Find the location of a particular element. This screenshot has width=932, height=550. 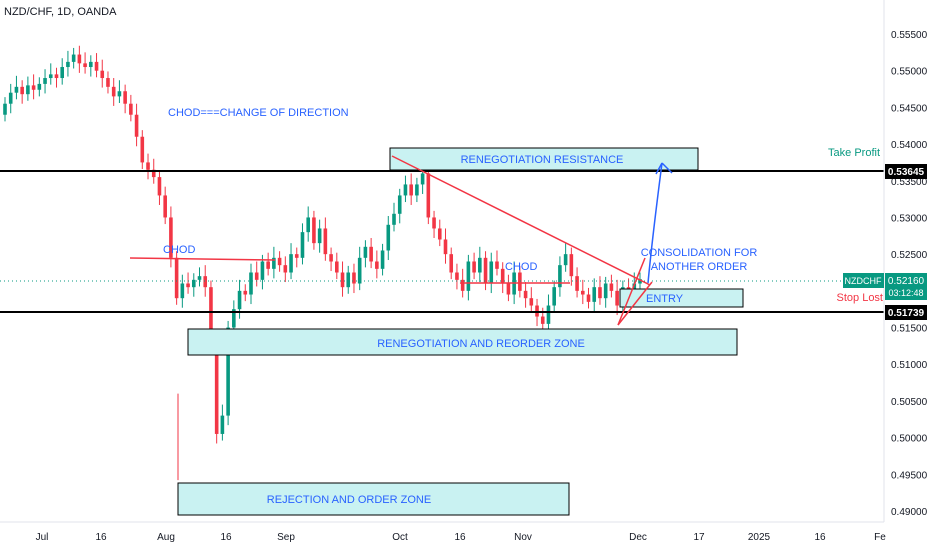

svg-text: 0.53645 is located at coordinates (906, 172).